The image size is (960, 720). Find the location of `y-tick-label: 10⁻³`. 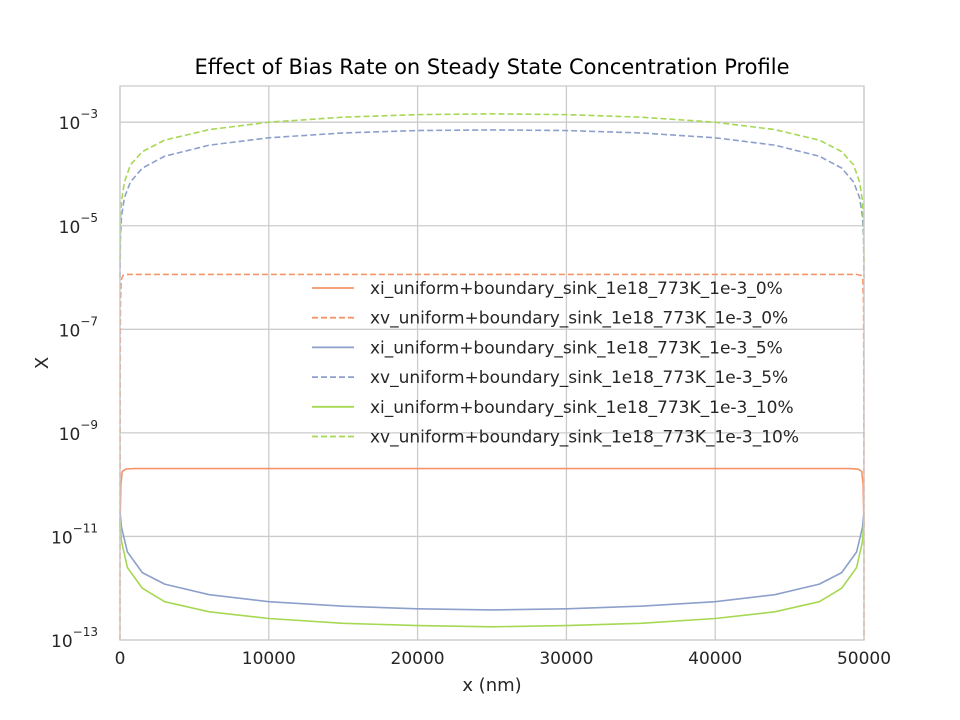

y-tick-label: 10⁻³ is located at coordinates (78, 120).